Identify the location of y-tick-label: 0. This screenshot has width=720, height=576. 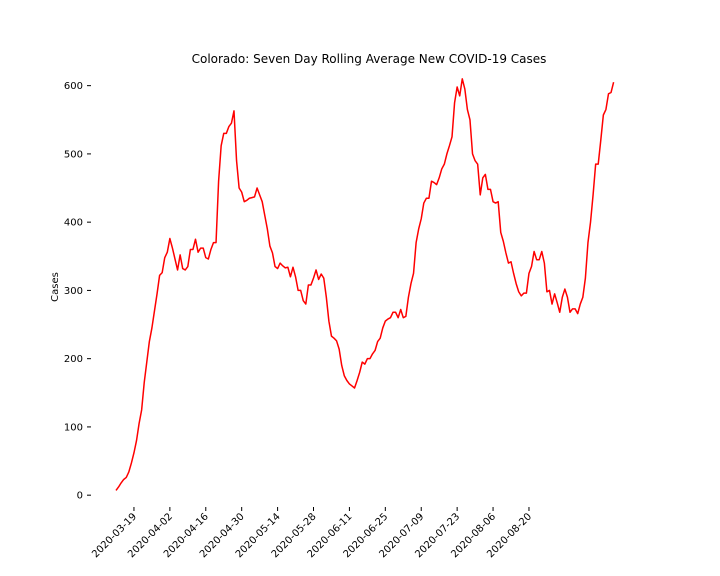
(80, 496).